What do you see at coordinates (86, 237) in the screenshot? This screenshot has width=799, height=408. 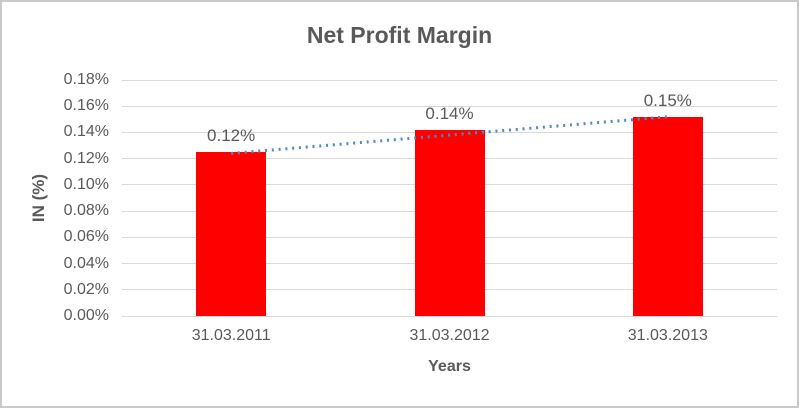 I see `y-tick-label: 0.06%` at bounding box center [86, 237].